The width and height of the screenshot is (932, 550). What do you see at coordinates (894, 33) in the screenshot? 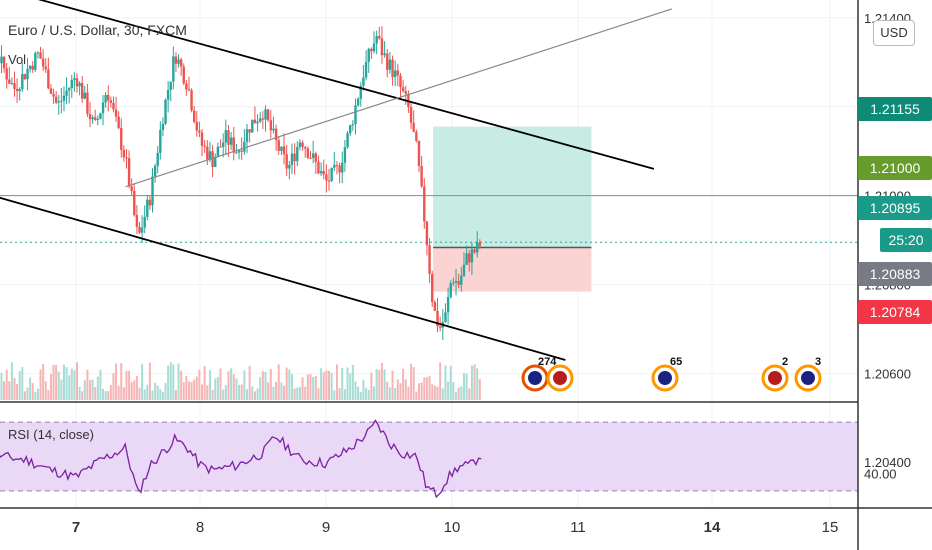
I see `currency-button: USD` at bounding box center [894, 33].